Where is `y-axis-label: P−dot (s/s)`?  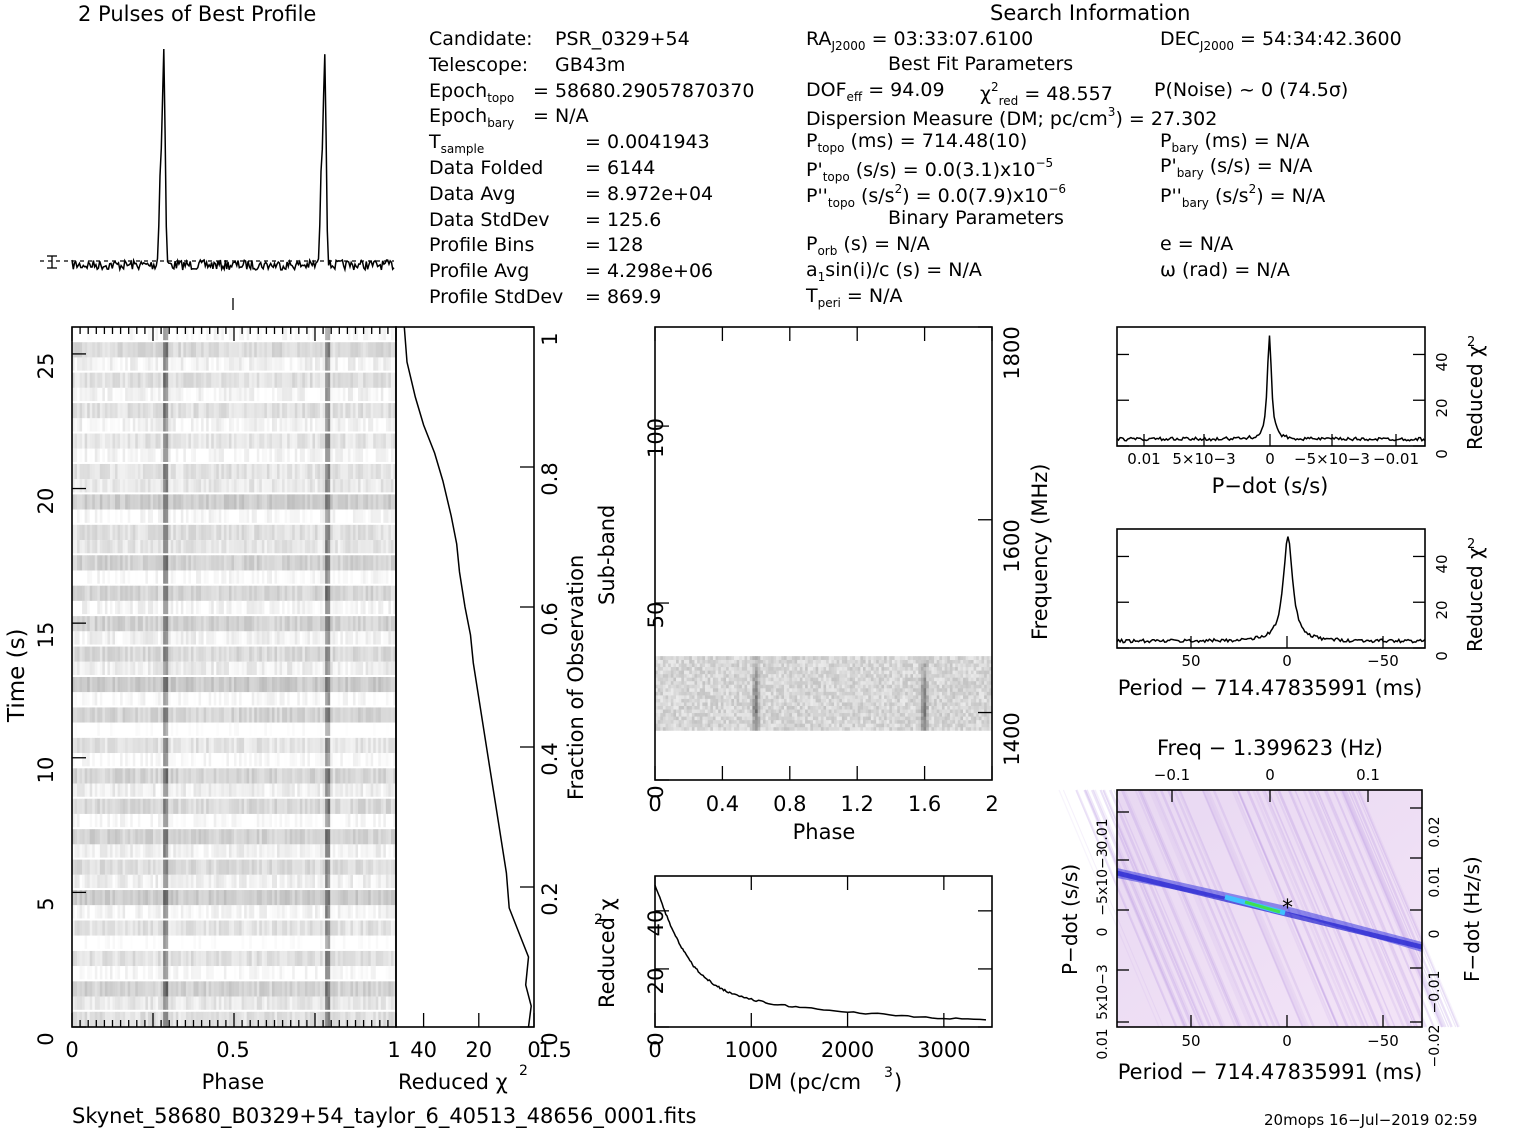
y-axis-label: P−dot (s/s) is located at coordinates (1070, 919).